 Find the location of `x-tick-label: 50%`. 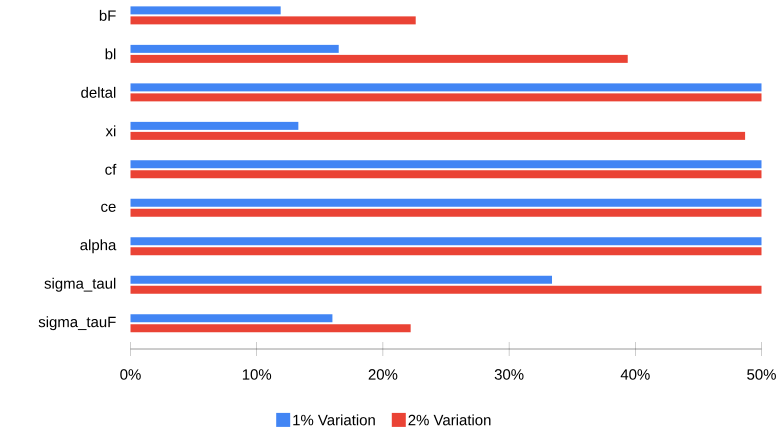

x-tick-label: 50% is located at coordinates (761, 374).